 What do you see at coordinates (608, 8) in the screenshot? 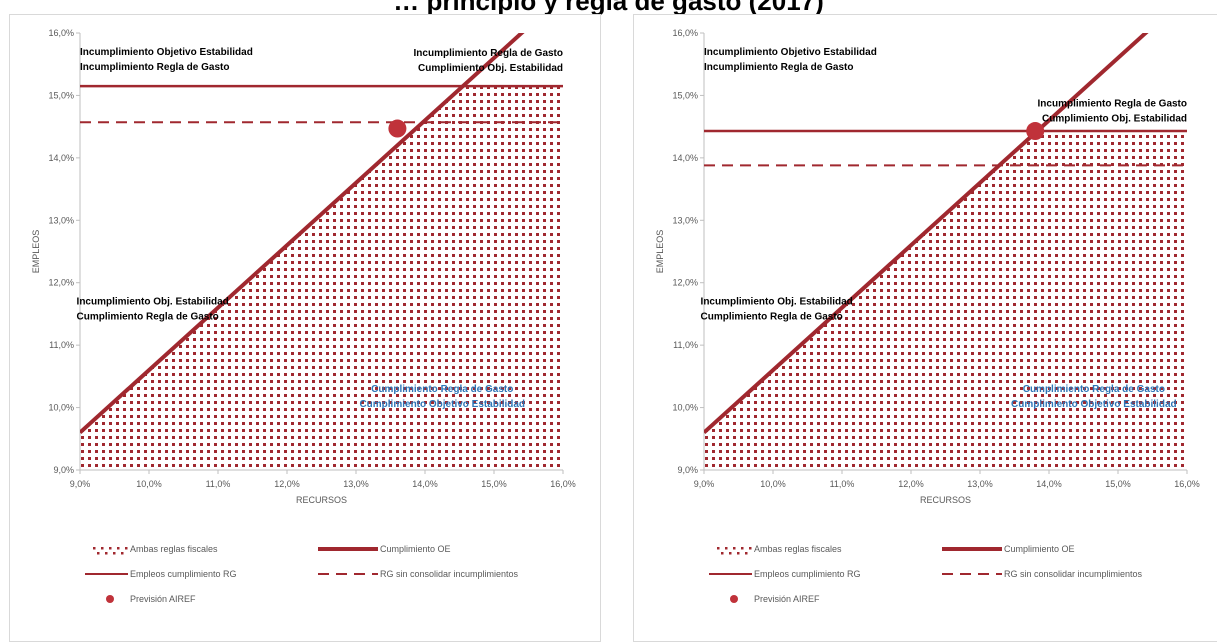
I see `page-title: … principio y regla de gasto (2017)` at bounding box center [608, 8].